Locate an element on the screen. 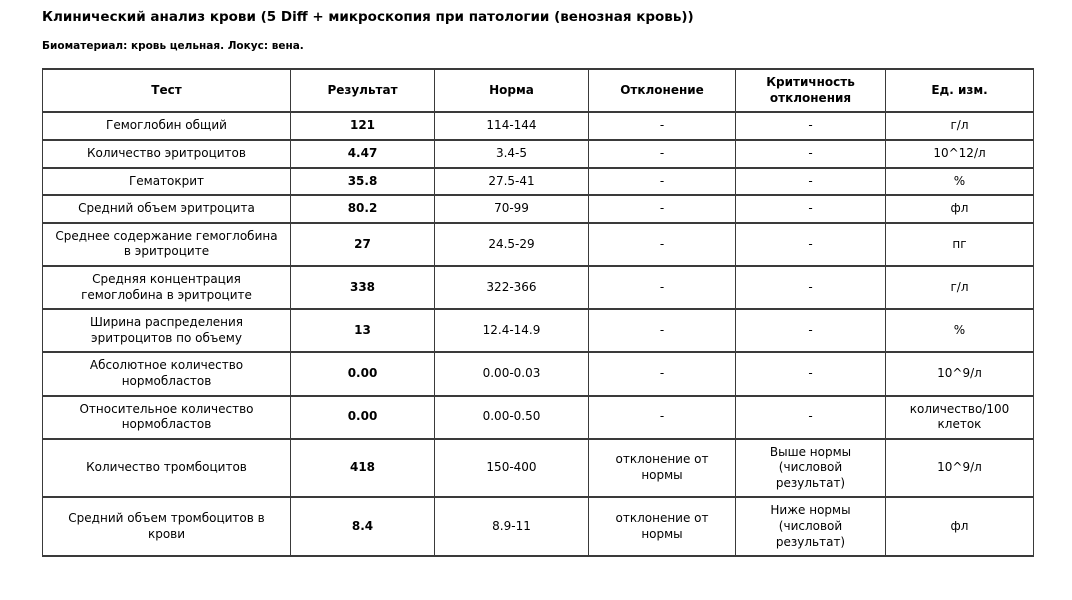 This screenshot has height=600, width=1072. criticality-cell-text: Ниже нормы (числовой результат) is located at coordinates (810, 526).